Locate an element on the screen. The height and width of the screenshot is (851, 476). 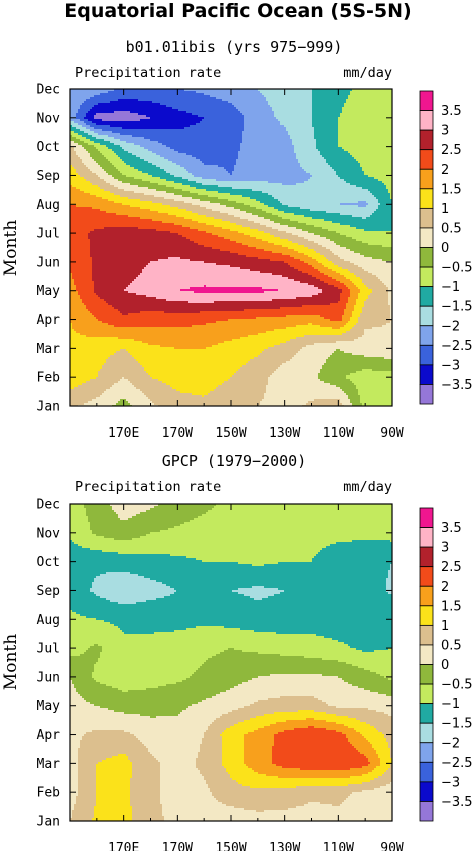
panel-top-subtitle: b01.01ibis (yrs 975−999) is located at coordinates (234, 47).